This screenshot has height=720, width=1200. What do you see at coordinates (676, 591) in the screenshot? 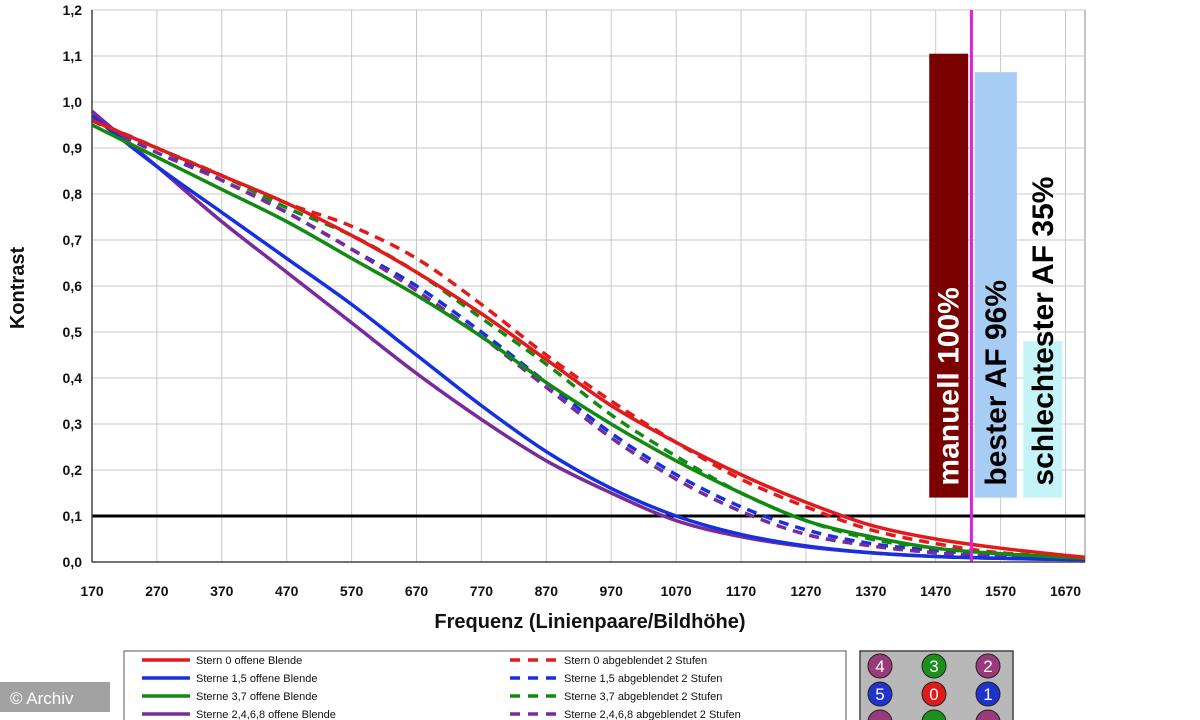
I see `x-tick-label: 1070` at bounding box center [676, 591].